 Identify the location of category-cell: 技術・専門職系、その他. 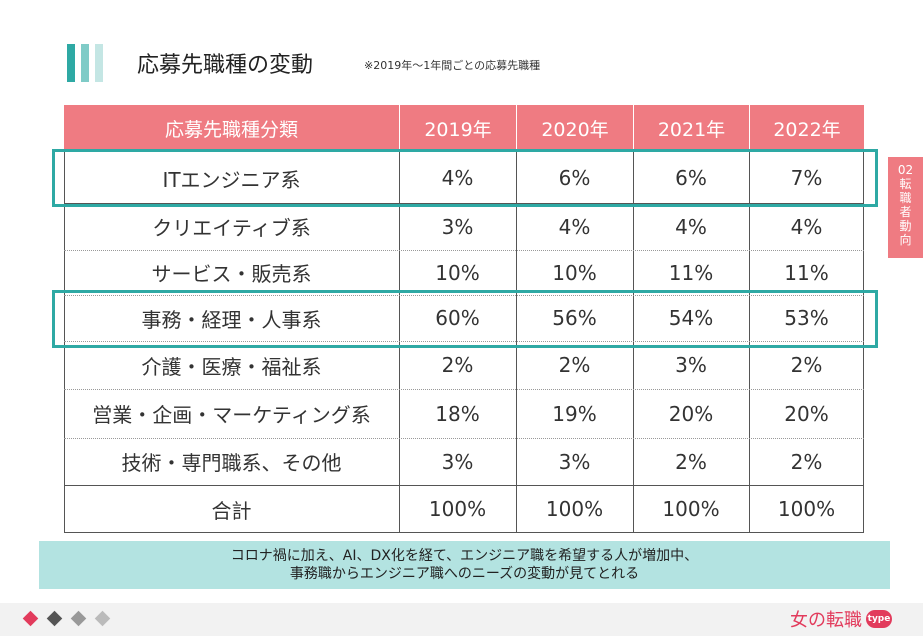
(231, 463).